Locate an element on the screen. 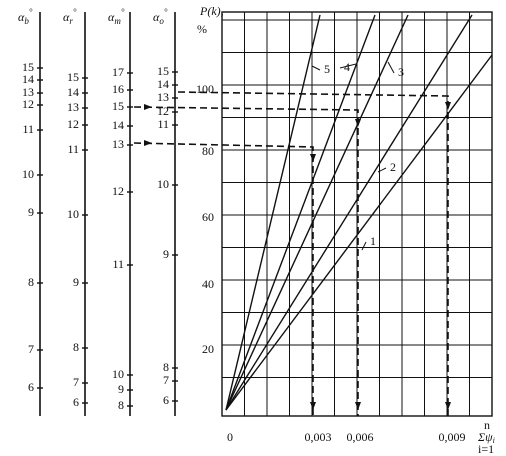 The image size is (506, 456). x-label-sub: i is located at coordinates (494, 440).